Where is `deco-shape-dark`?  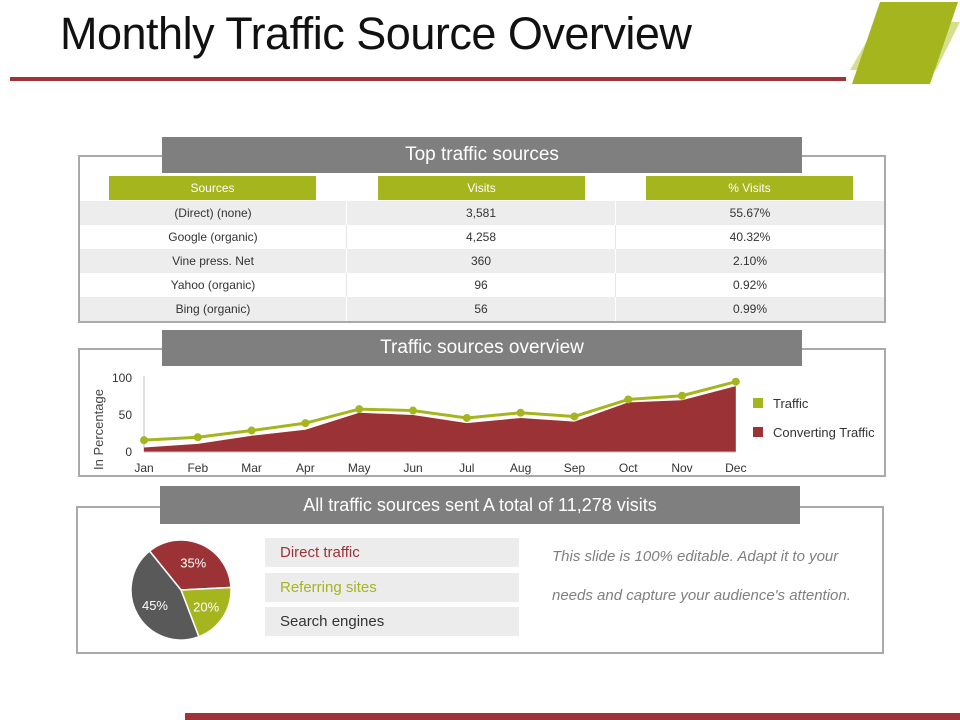
deco-shape-dark is located at coordinates (905, 43).